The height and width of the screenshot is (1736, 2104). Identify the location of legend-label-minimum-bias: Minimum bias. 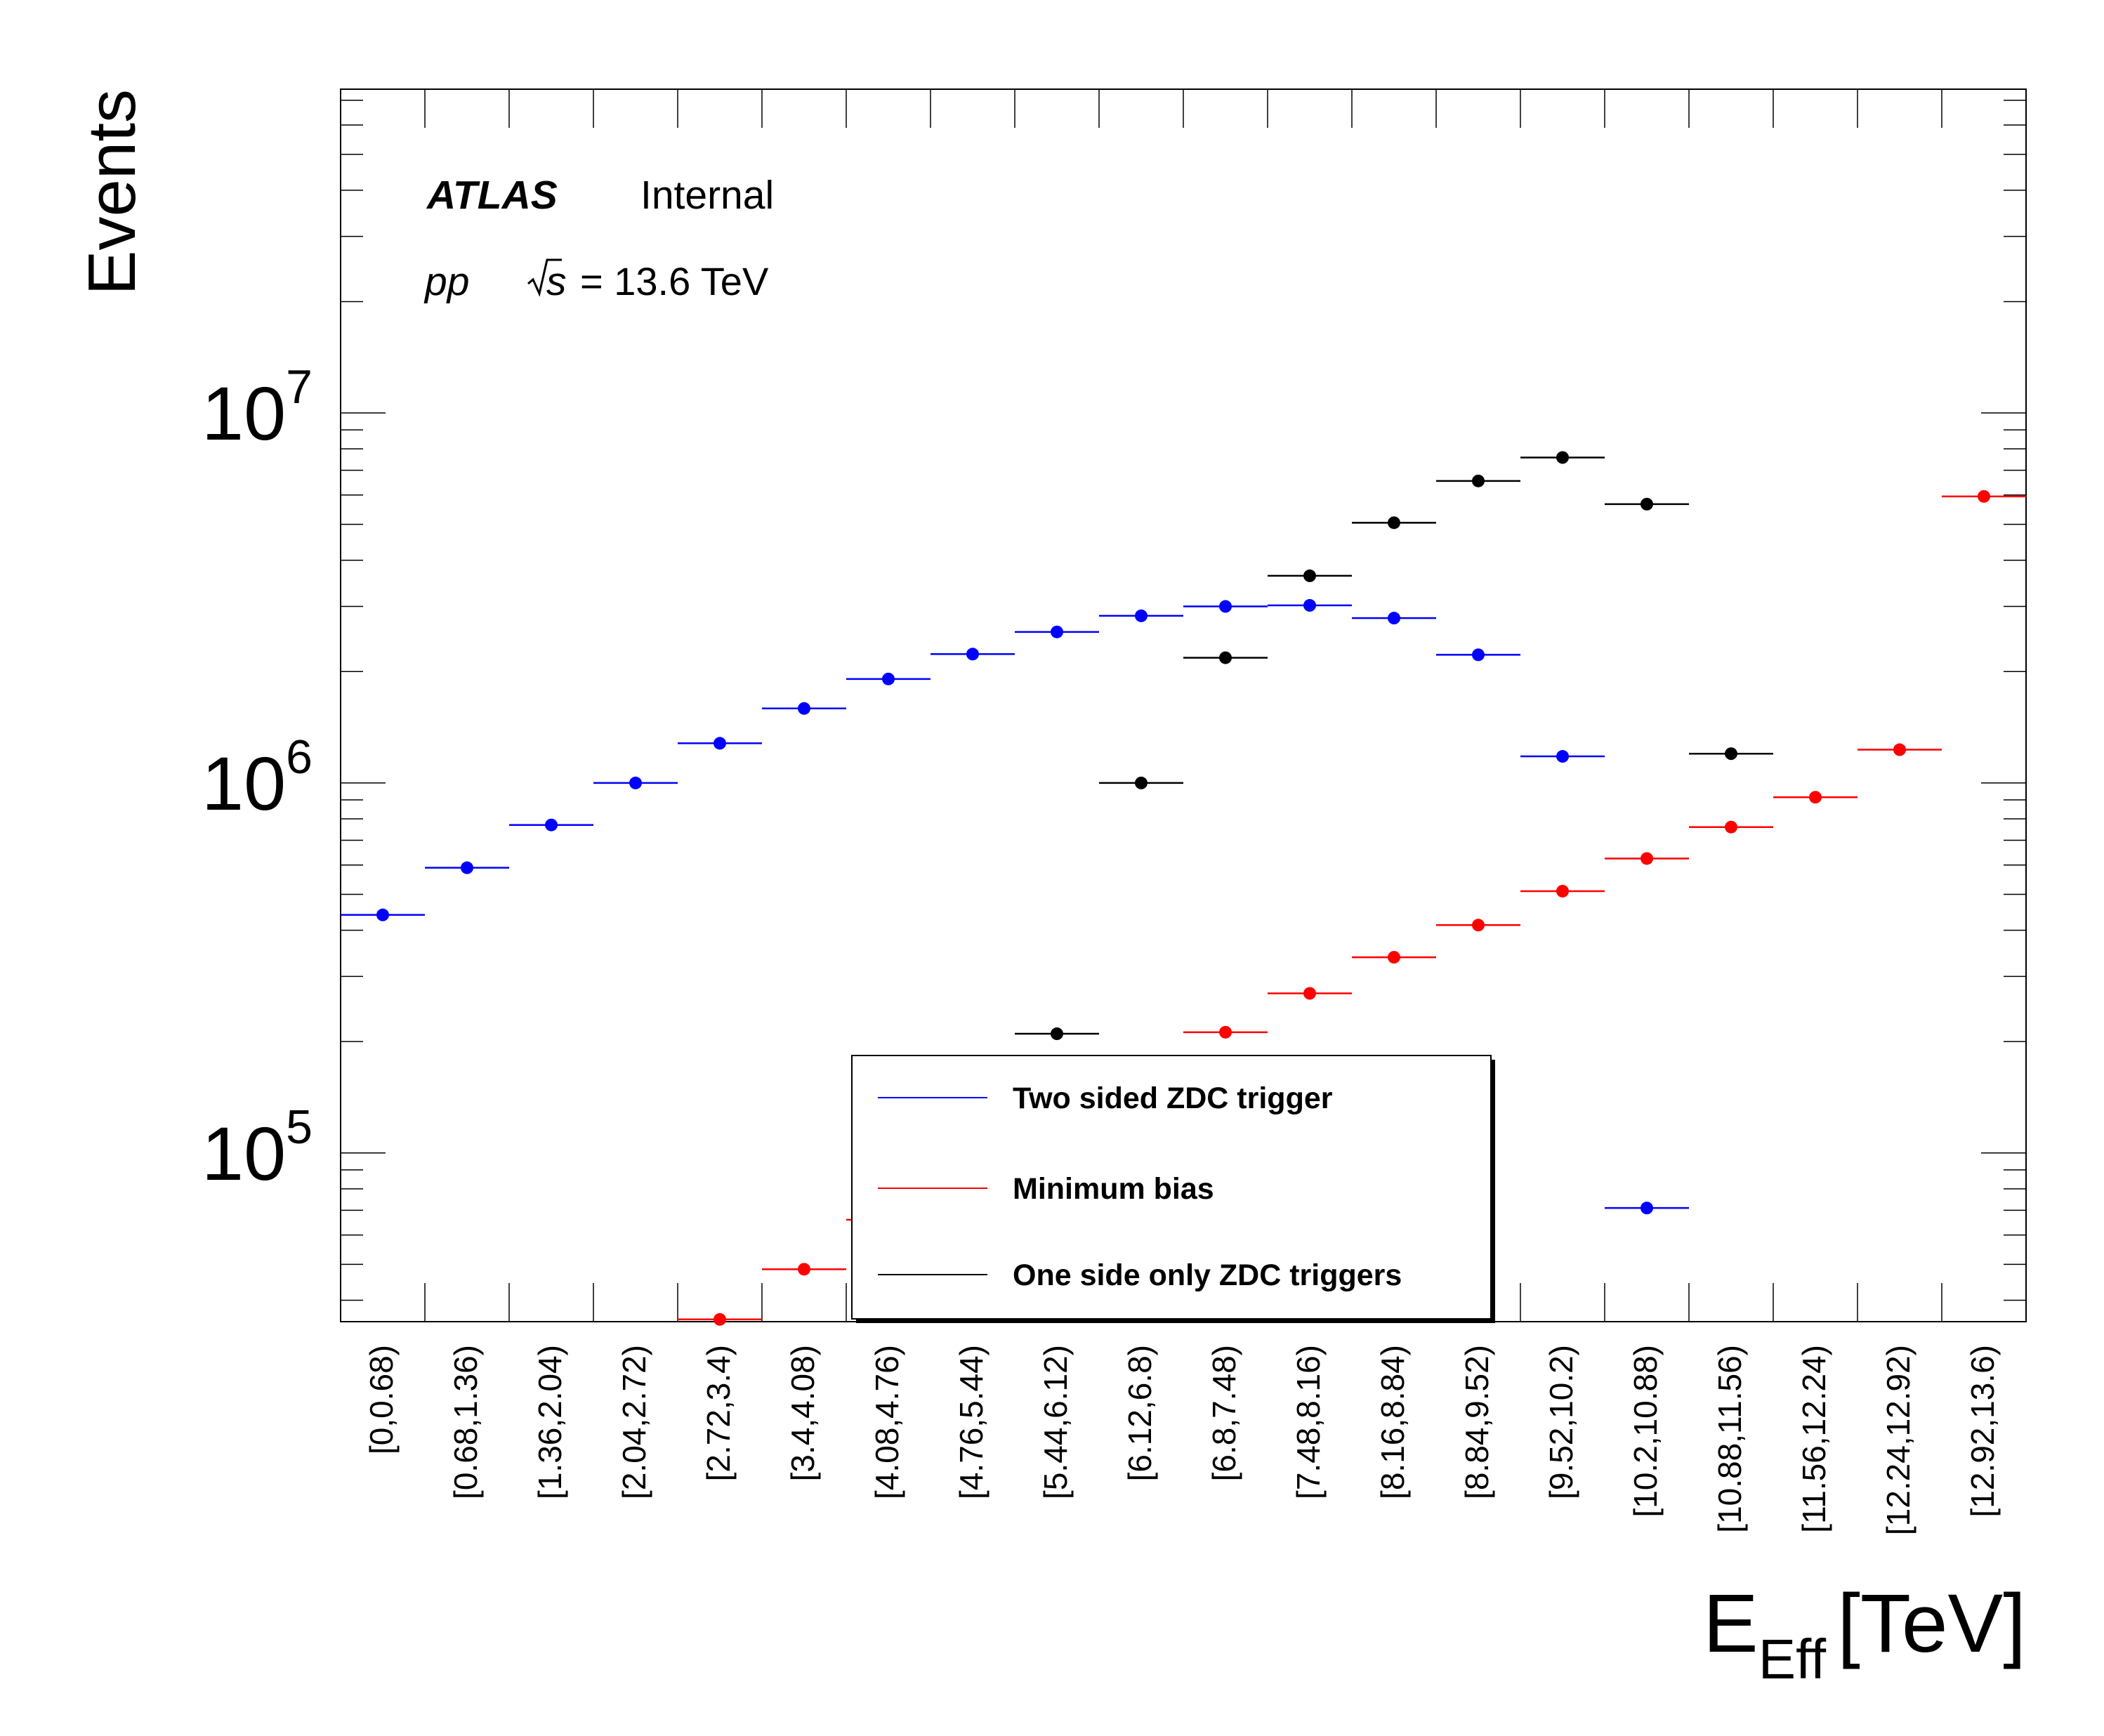
(1113, 1189).